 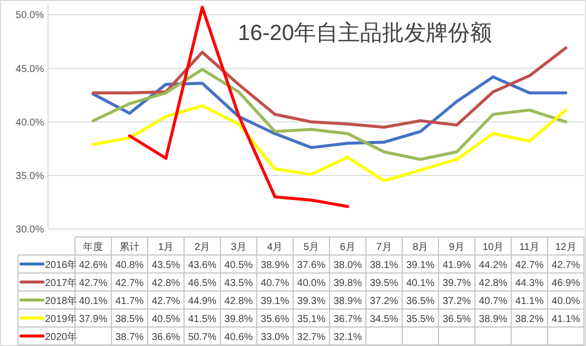 I want to click on y-tick-label: 45.0%, so click(x=30, y=69).